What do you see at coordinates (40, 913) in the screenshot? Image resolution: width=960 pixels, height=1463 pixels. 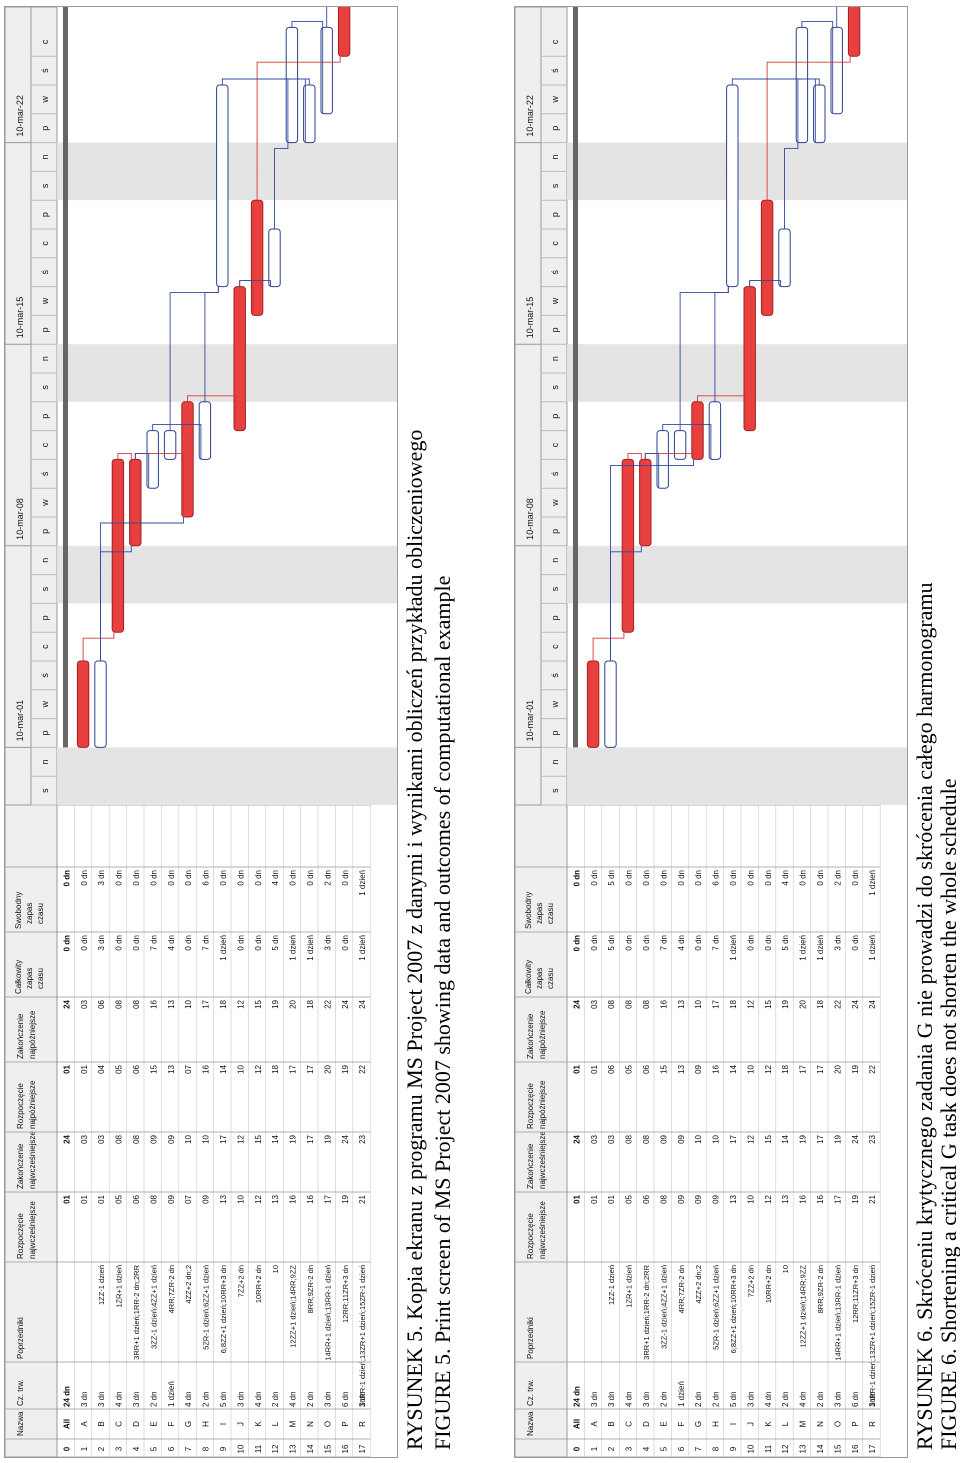 I see `fig5-header-label: czasu` at bounding box center [40, 913].